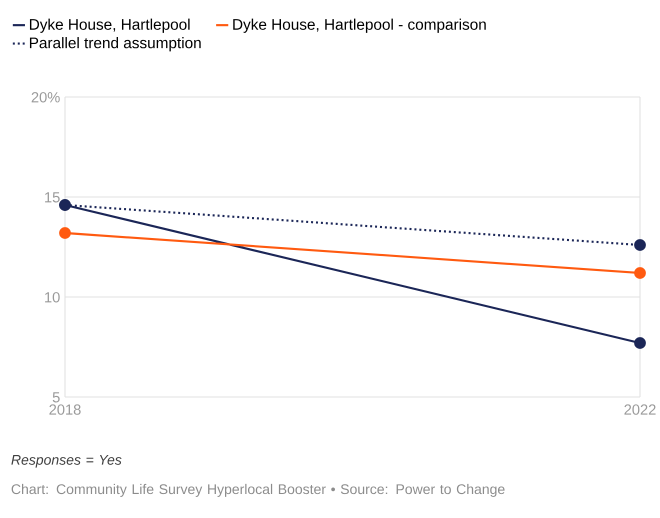 The image size is (660, 518). I want to click on text: Responses = Yes, so click(66, 461).